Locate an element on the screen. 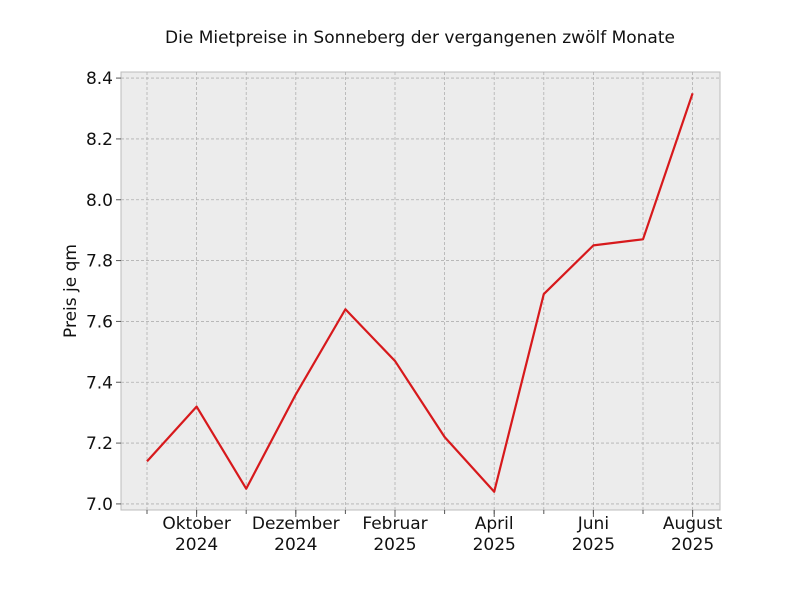  x-tick-label-month: Dezember is located at coordinates (296, 524).